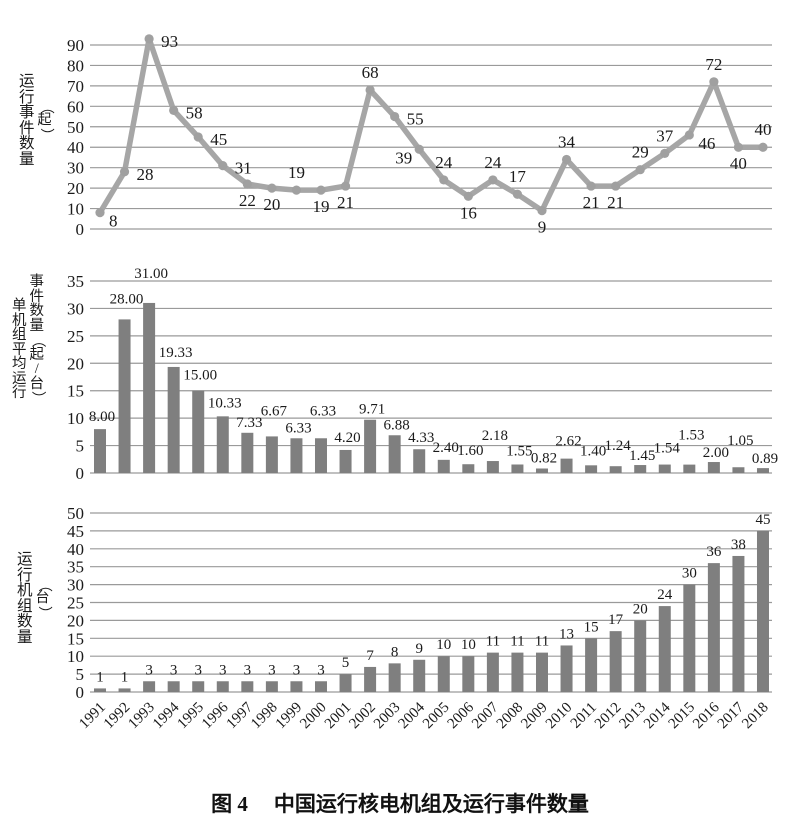 Image resolution: width=800 pixels, height=824 pixels. What do you see at coordinates (289, 716) in the screenshot?
I see `x-tick-label: 1999` at bounding box center [289, 716].